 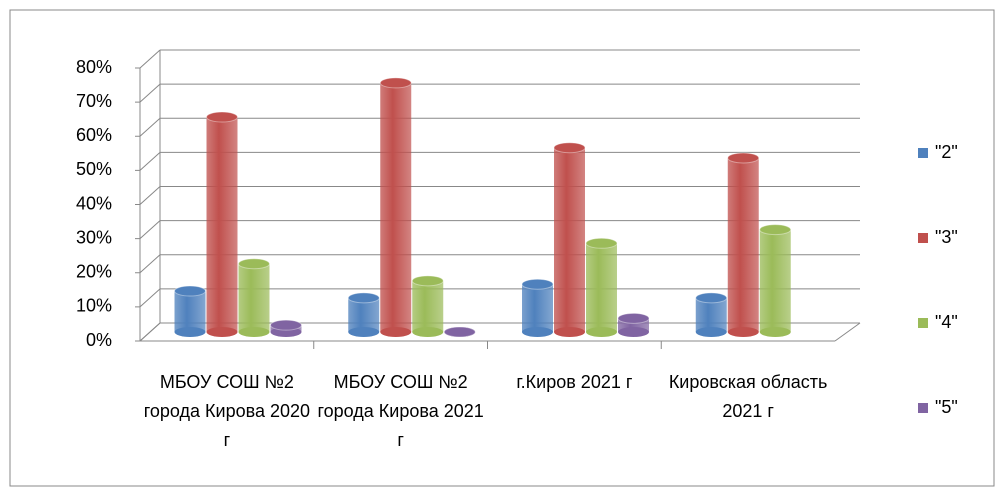 I want to click on y-tick-label: 40%, so click(x=94, y=203).